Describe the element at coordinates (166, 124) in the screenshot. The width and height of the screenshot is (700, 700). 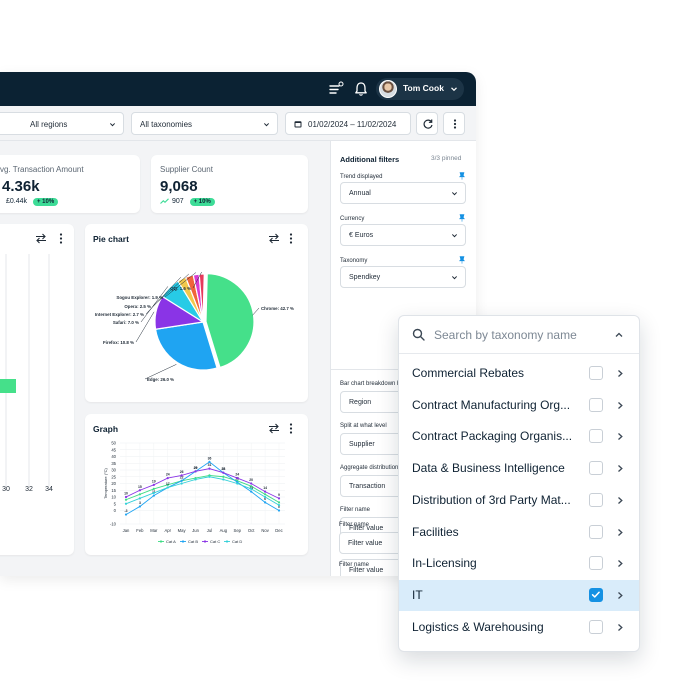
I see `taxonomies-select-label: All taxonomies` at that location.